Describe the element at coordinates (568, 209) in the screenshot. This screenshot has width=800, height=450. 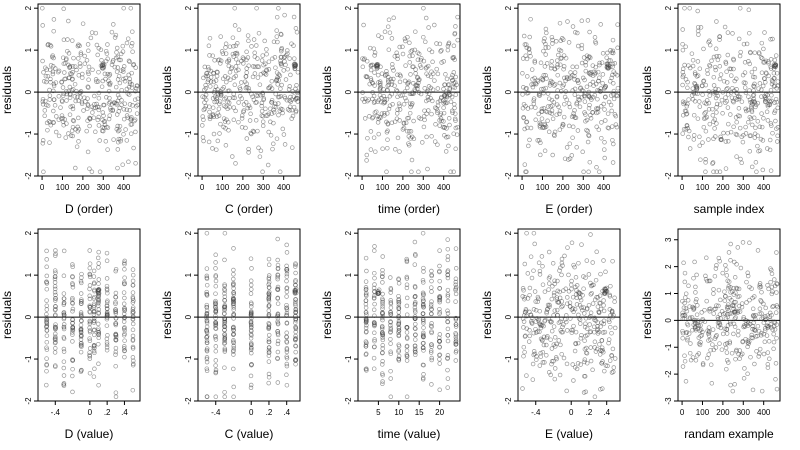
I see `x-axis-title: E (order)` at that location.